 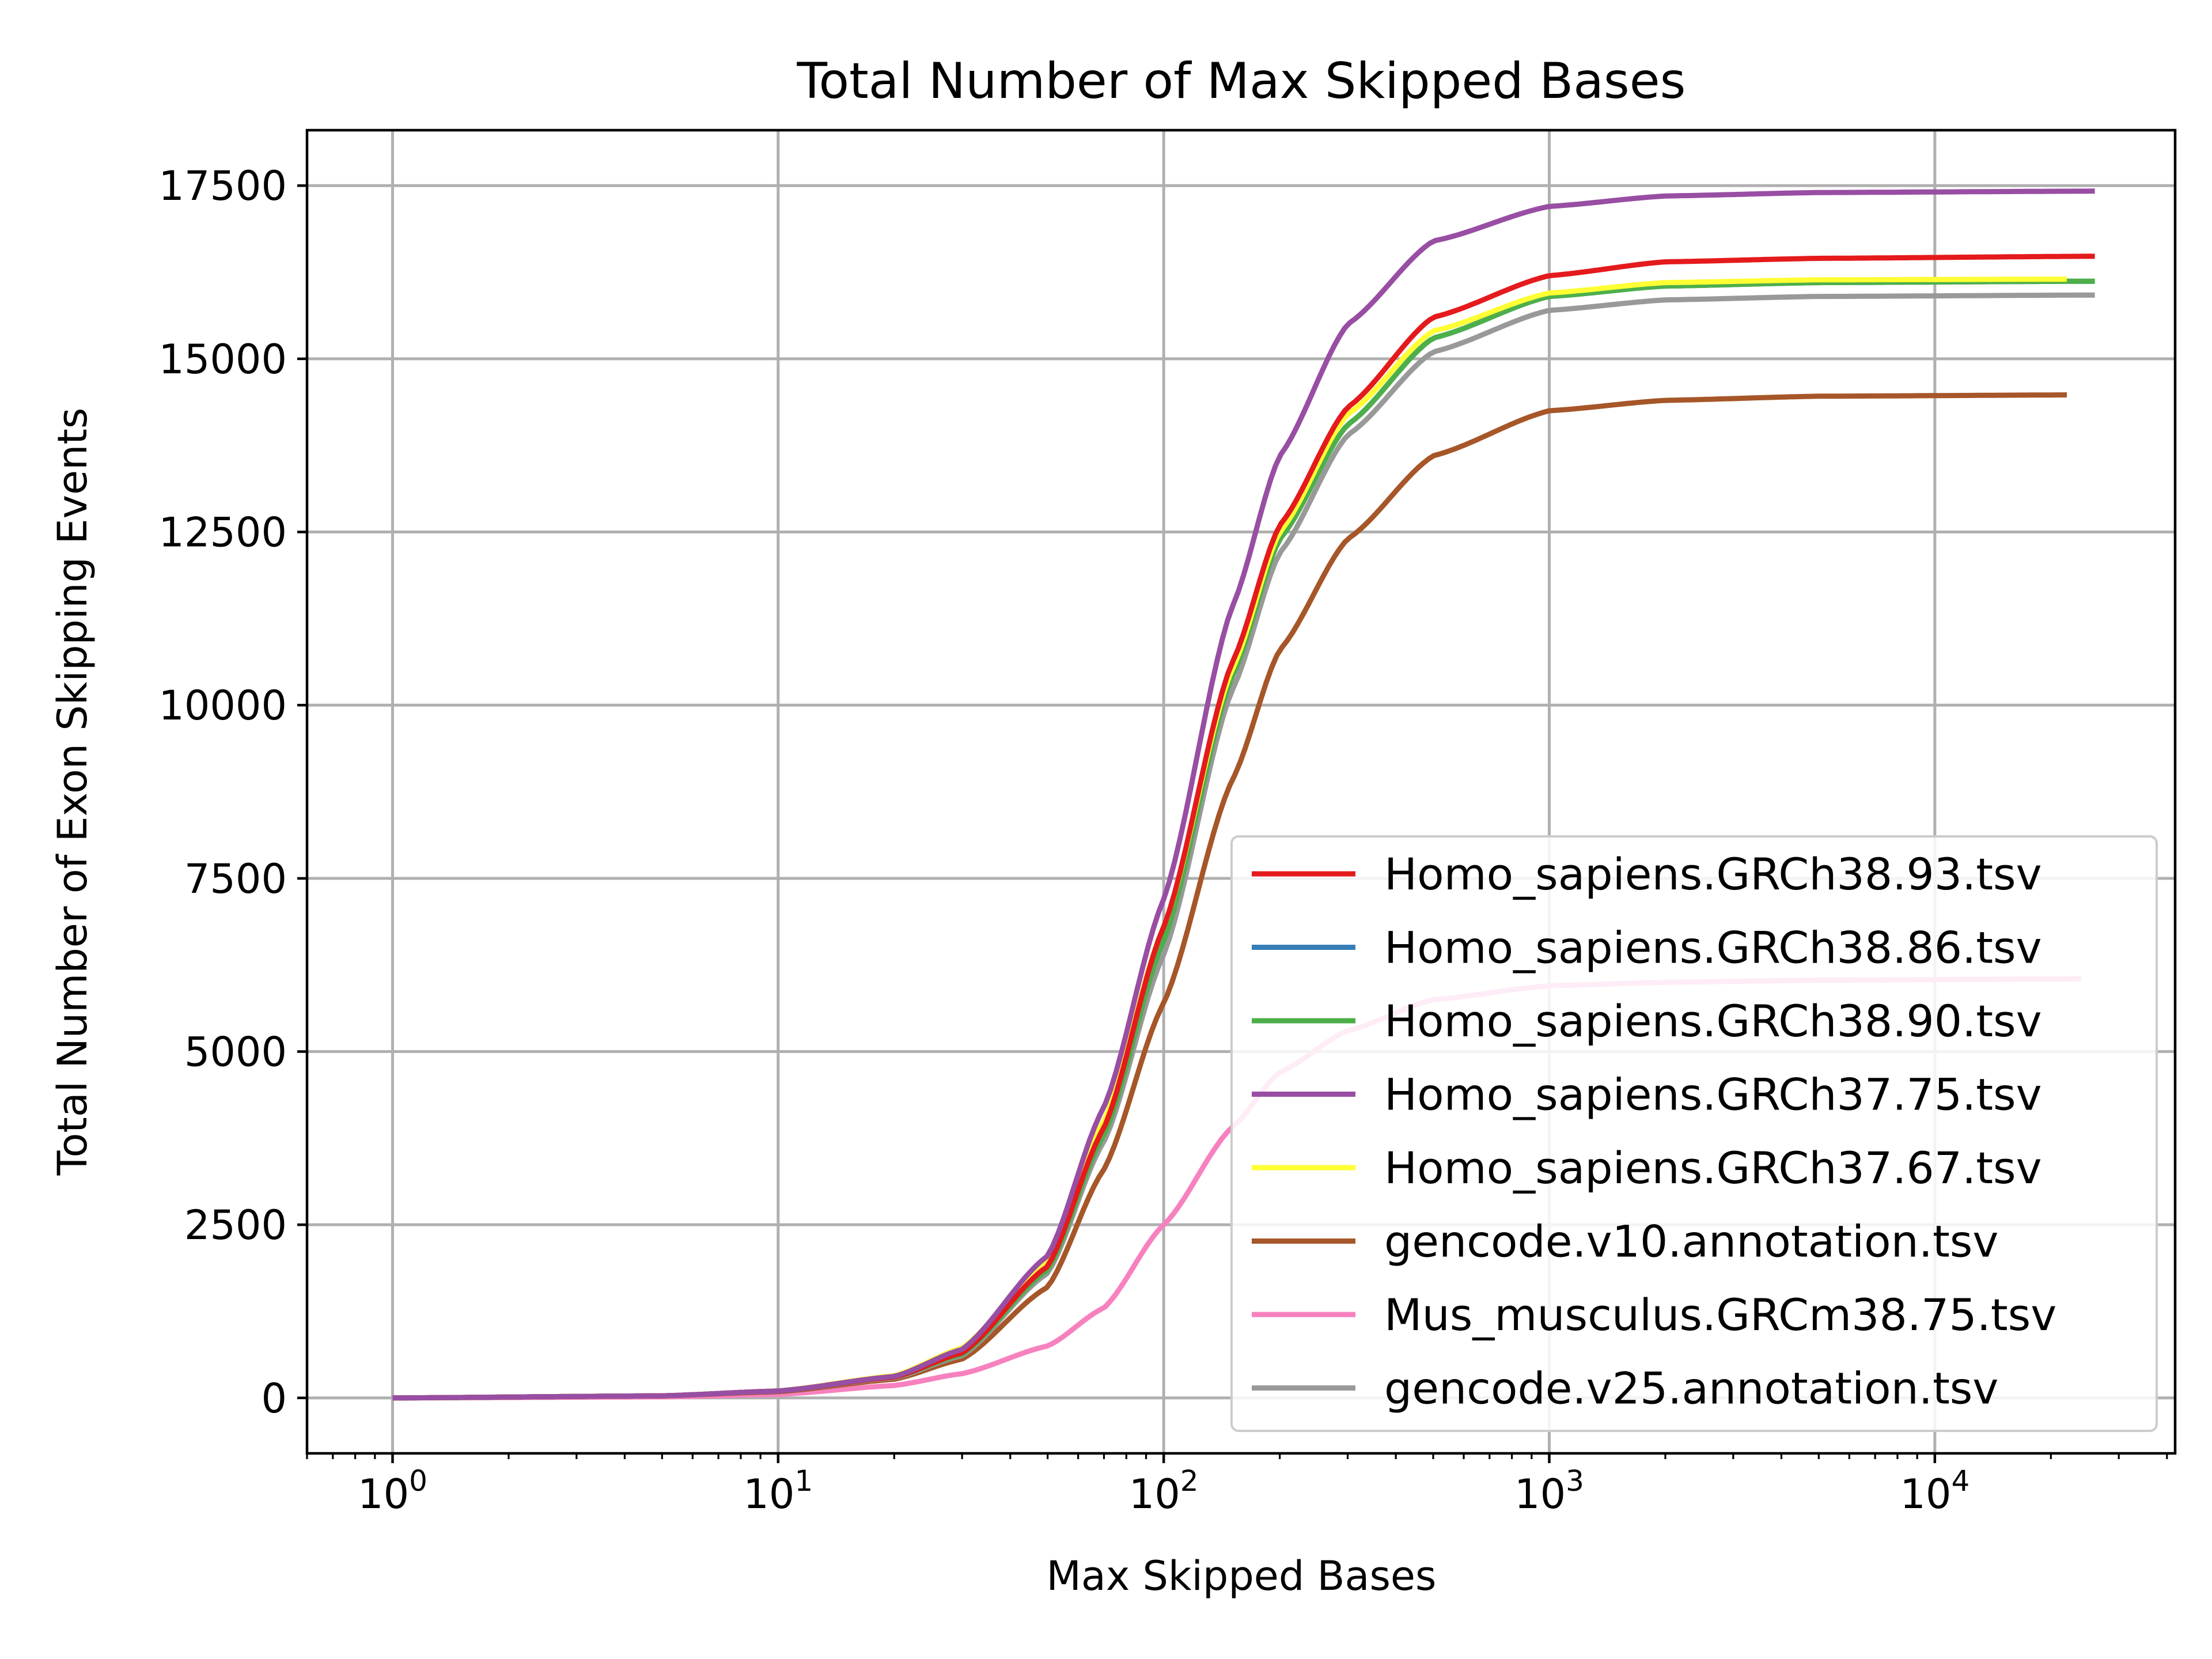 I want to click on legend-label: Homo_sapiens.GRCh38.93.tsv, so click(x=1713, y=874).